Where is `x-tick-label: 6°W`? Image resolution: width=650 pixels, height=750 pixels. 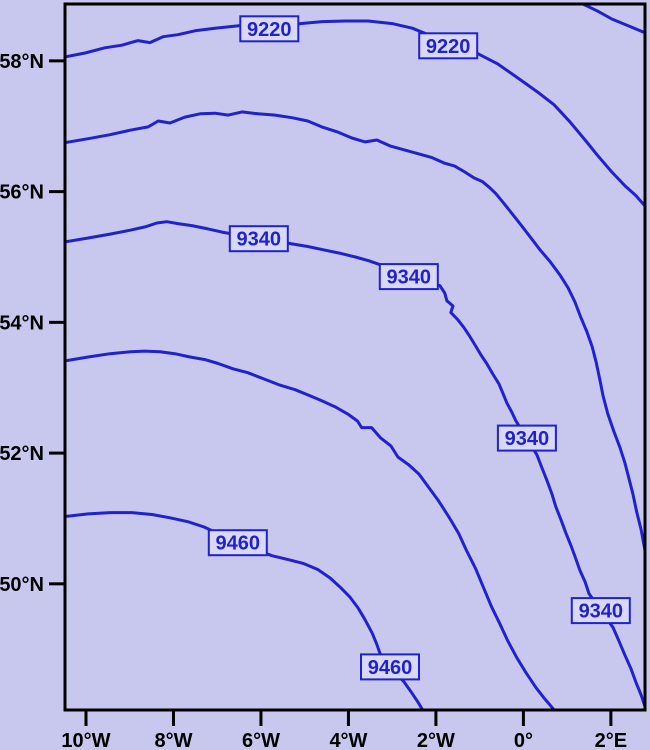 x-tick-label: 6°W is located at coordinates (261, 740).